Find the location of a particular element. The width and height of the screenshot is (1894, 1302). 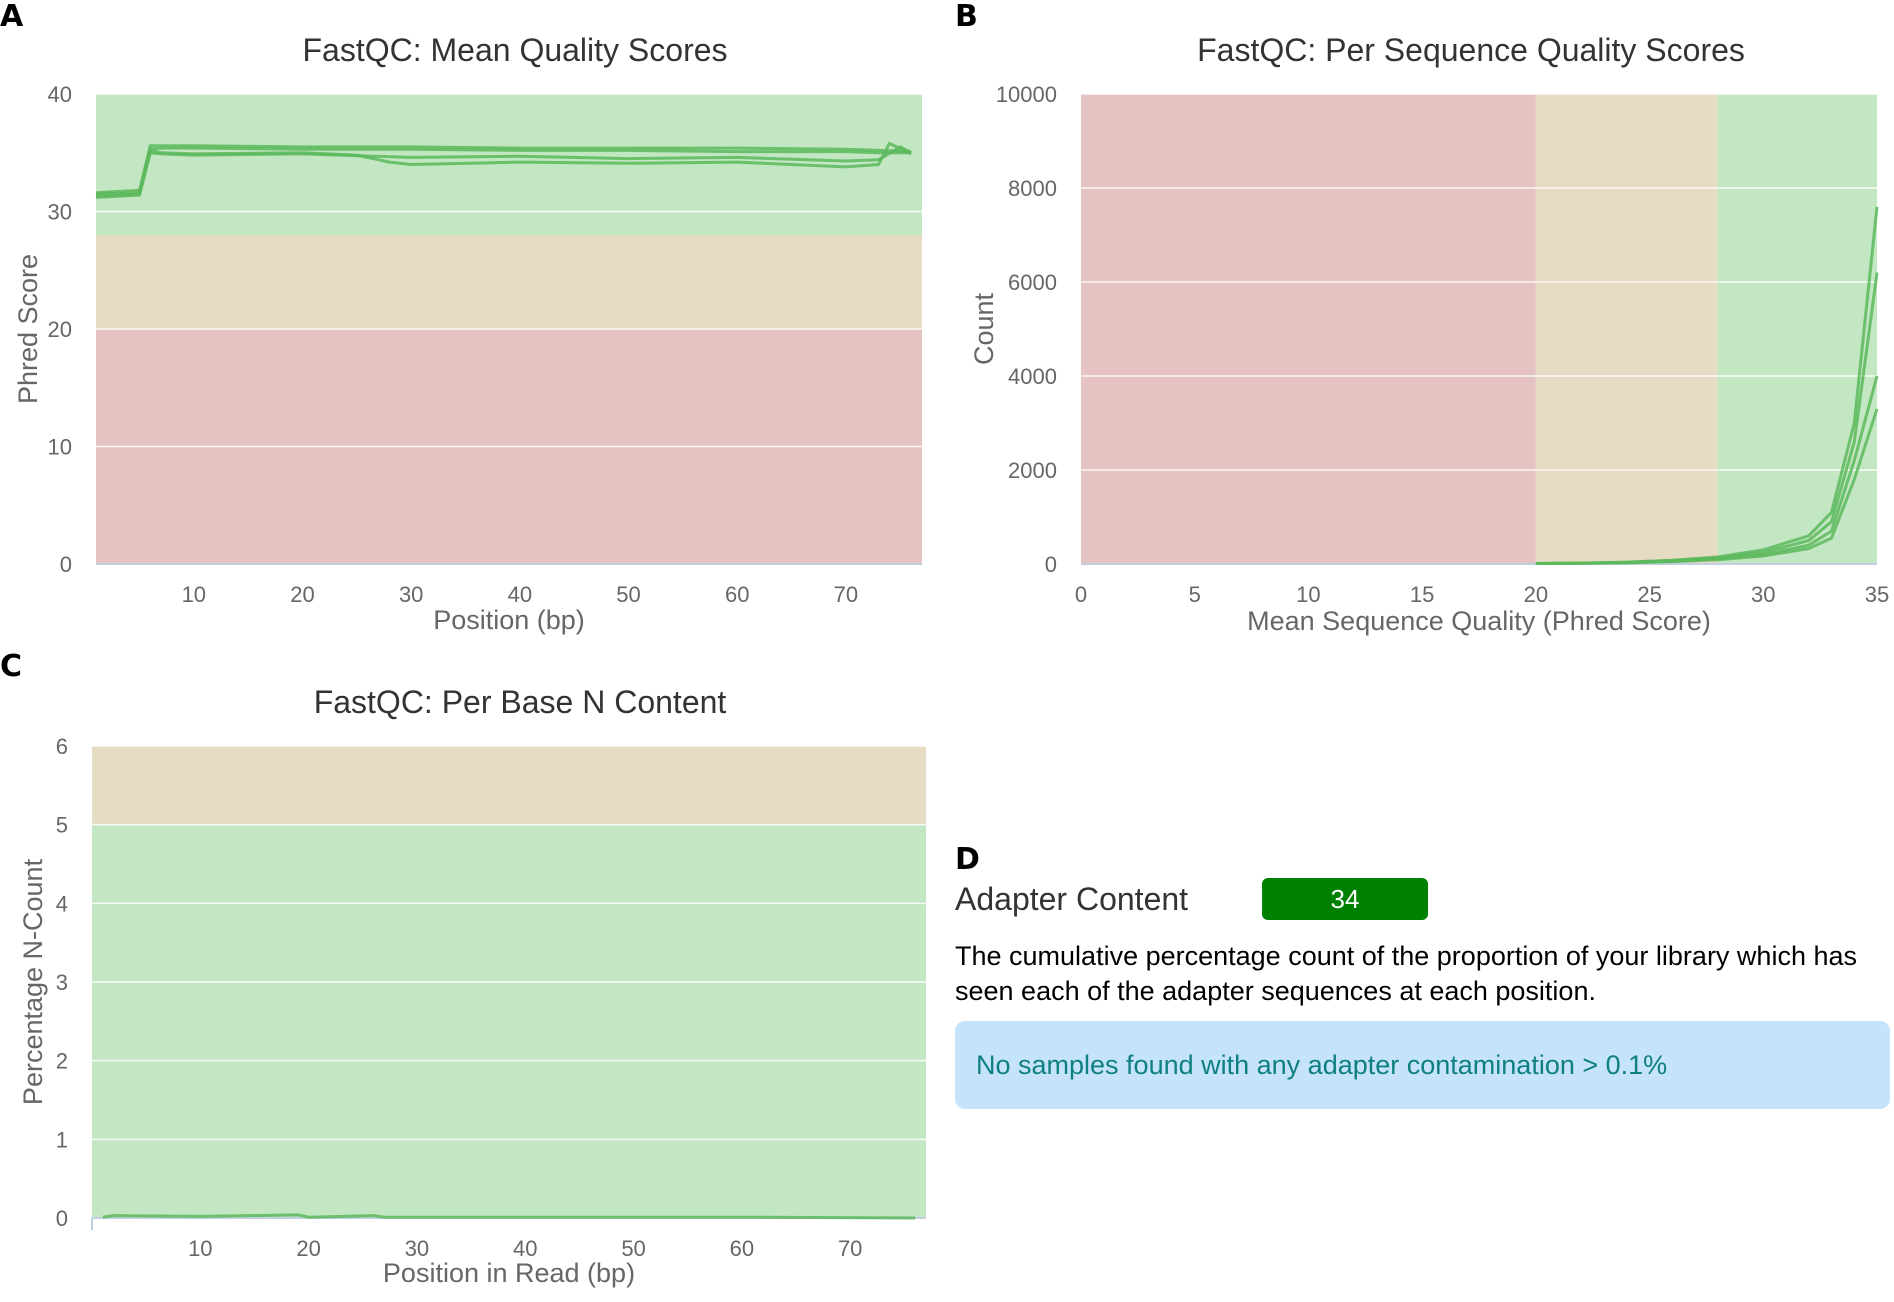

y-tick-label: 4000 is located at coordinates (1032, 376).